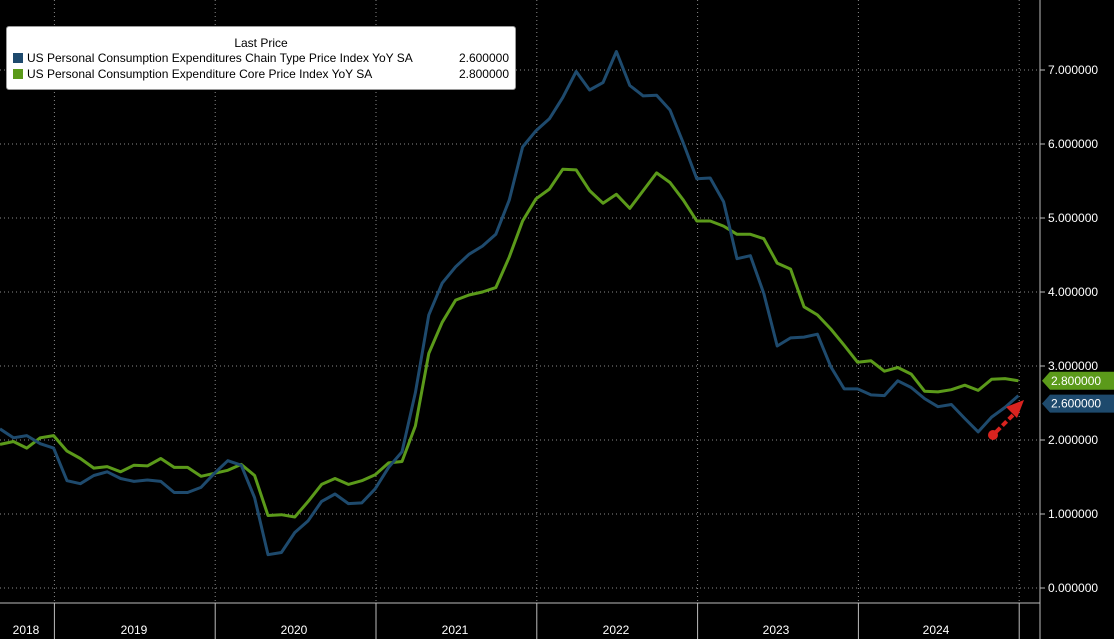  I want to click on legend-swatch-core, so click(18, 74).